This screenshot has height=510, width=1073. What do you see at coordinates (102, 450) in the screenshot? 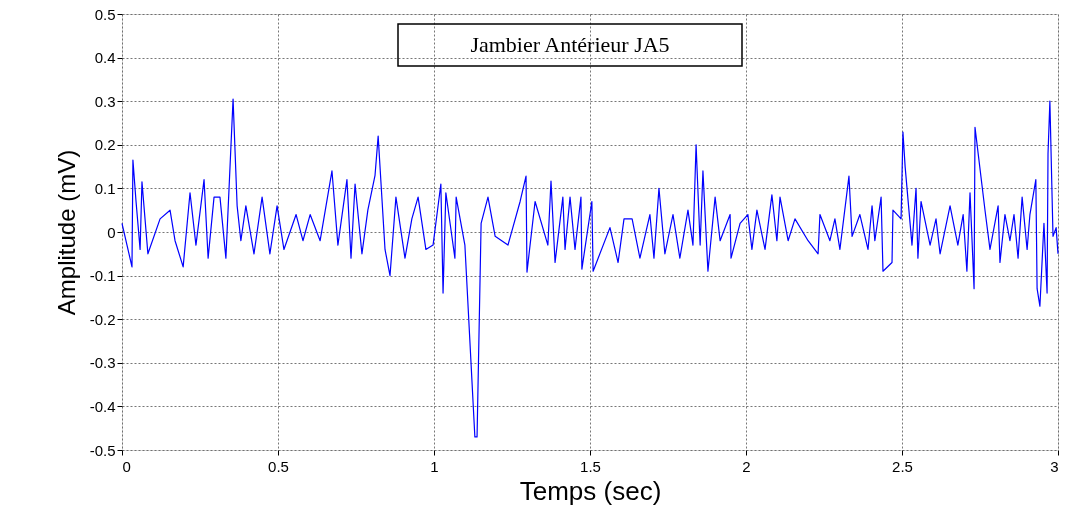
I see `y-tick-label: -0.5` at bounding box center [102, 450].